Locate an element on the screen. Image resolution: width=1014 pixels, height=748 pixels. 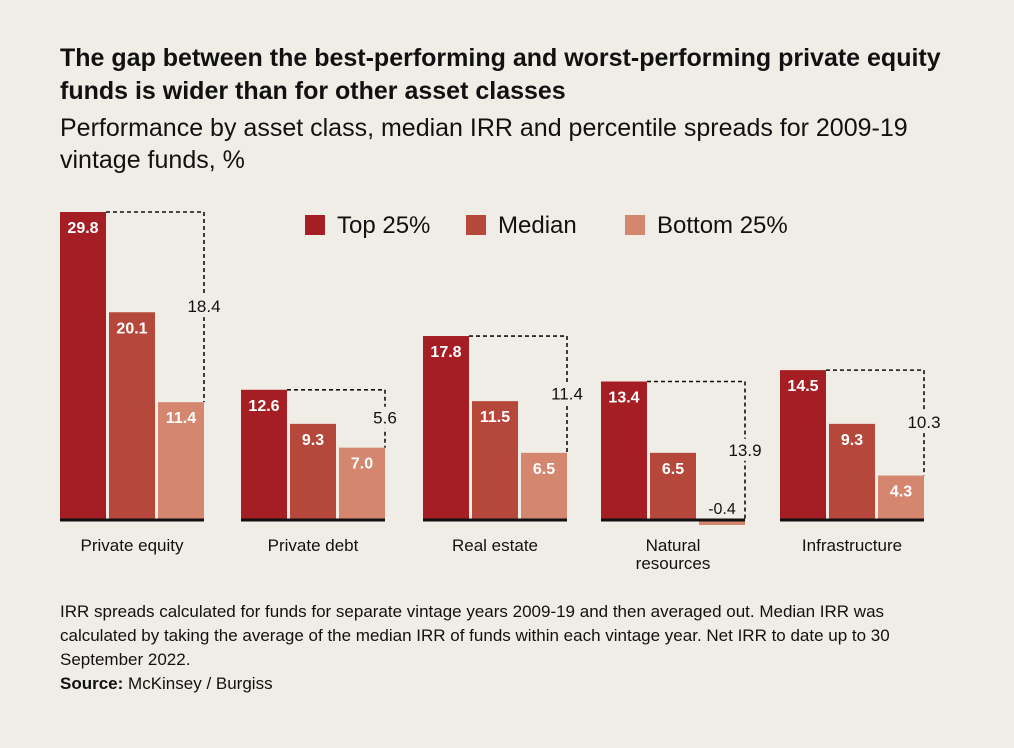
bar-value-label: 12.6 is located at coordinates (263, 406).